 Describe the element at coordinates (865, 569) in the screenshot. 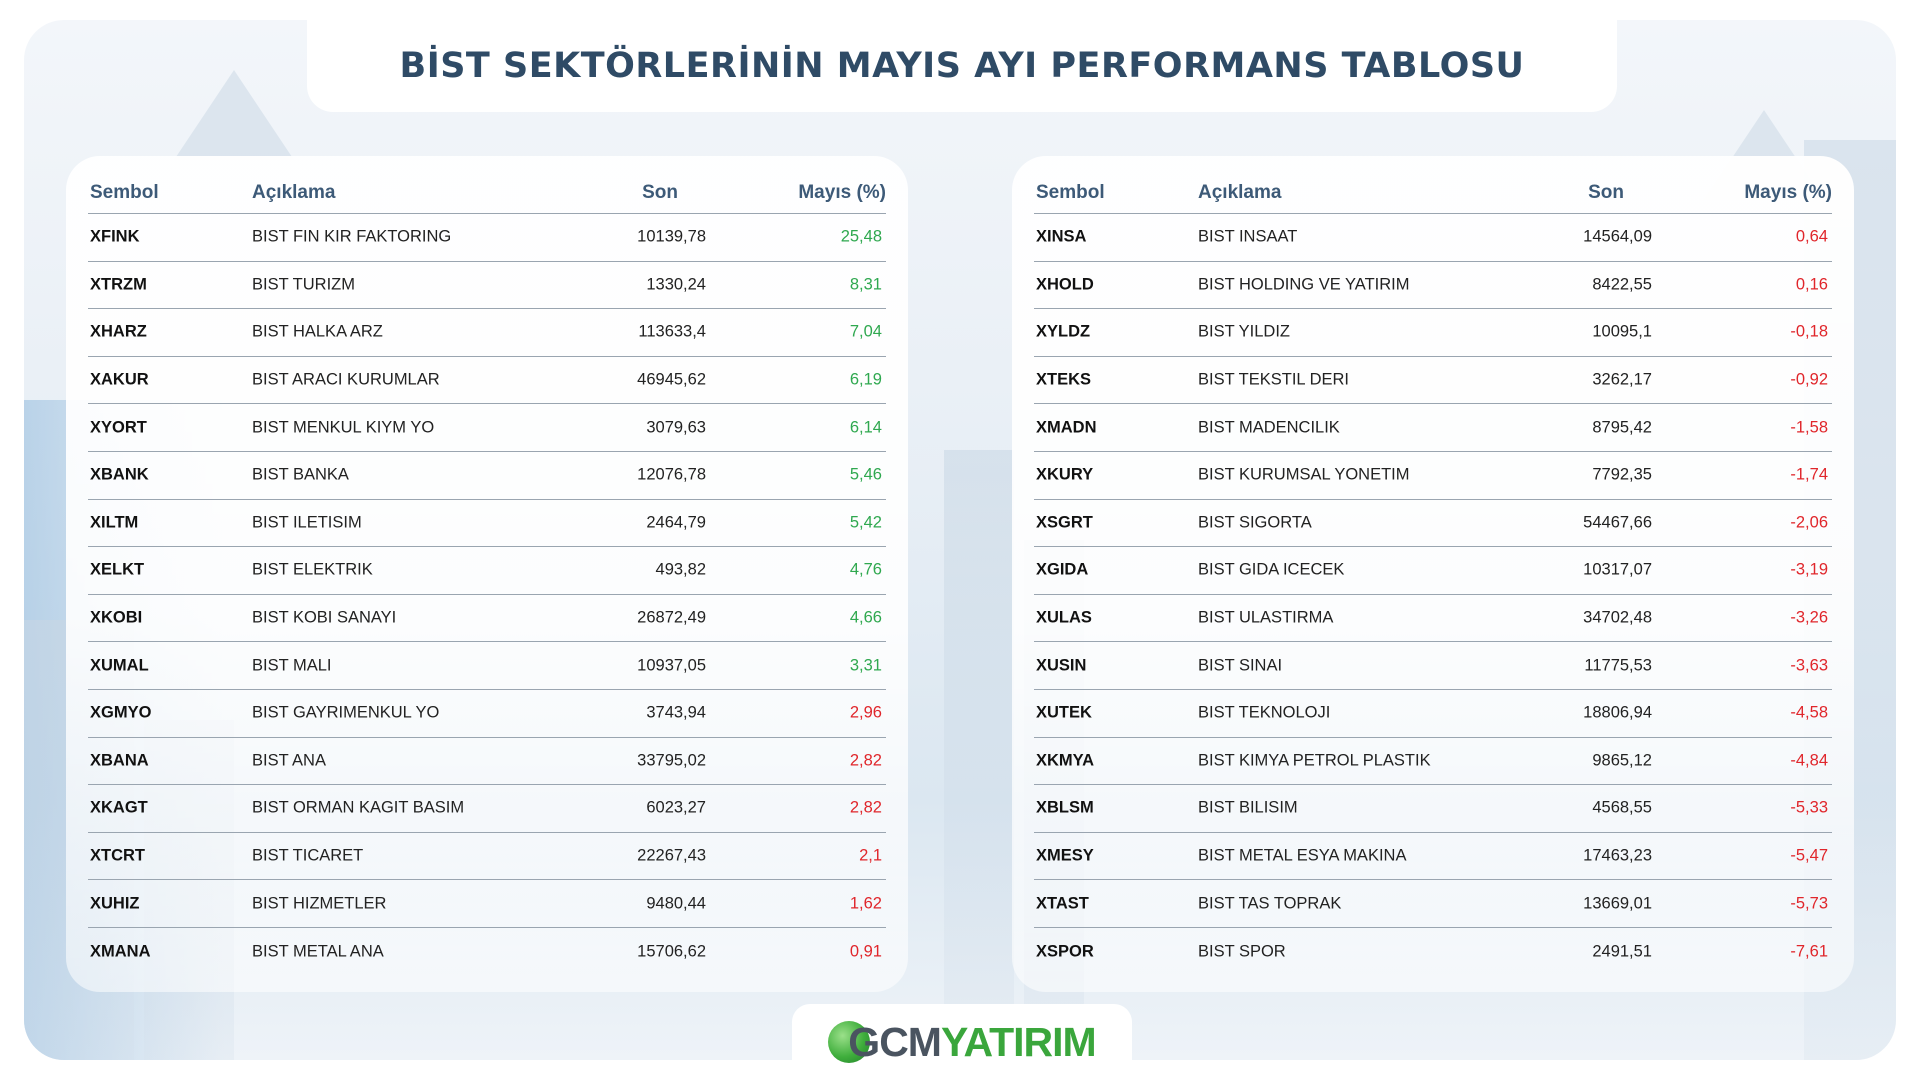

I see `cell-change: 4,76` at that location.